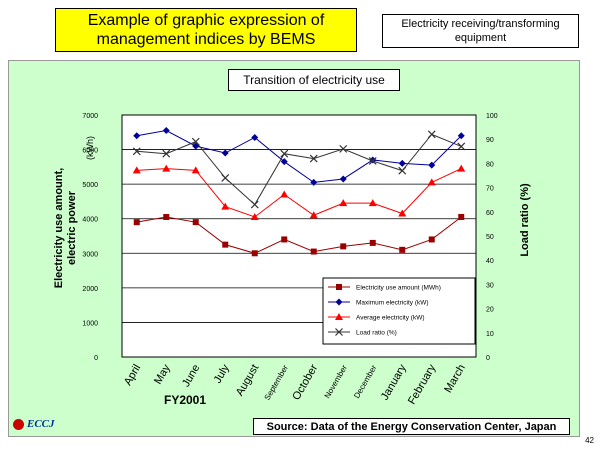 This screenshot has width=600, height=450. I want to click on legend-label: Maximum electricity (kW), so click(392, 303).